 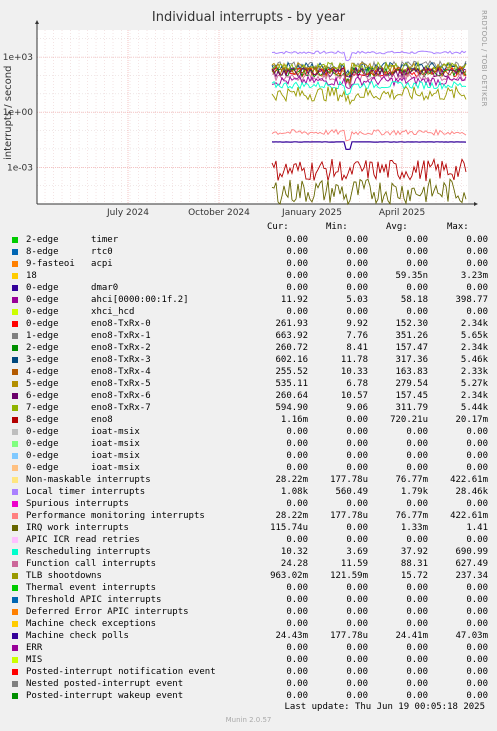 What do you see at coordinates (121, 672) in the screenshot?
I see `legend-label: Posted-interrupt notification event` at bounding box center [121, 672].